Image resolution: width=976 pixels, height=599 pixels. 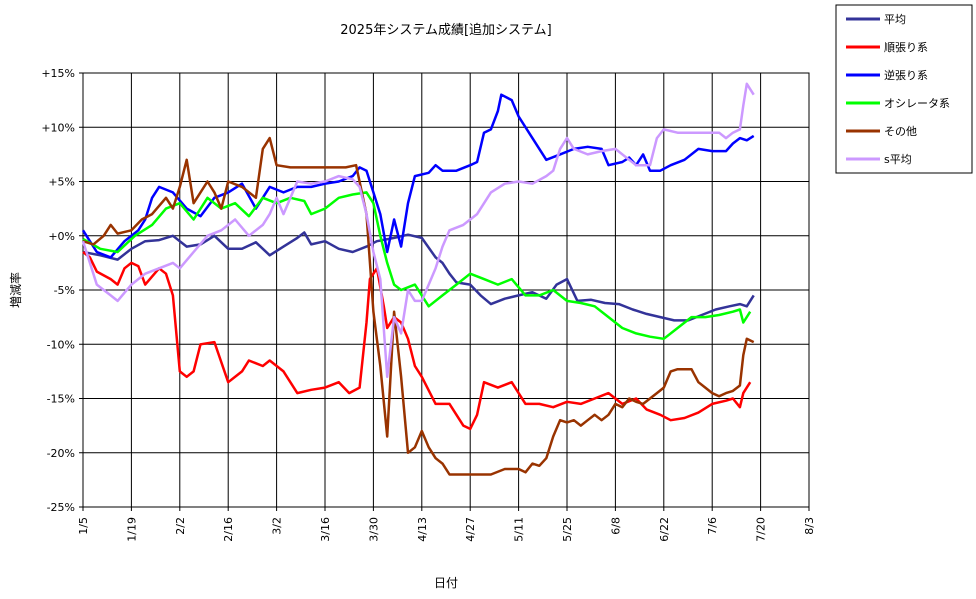 What do you see at coordinates (895, 19) in the screenshot?
I see `legend-label: 平均` at bounding box center [895, 19].